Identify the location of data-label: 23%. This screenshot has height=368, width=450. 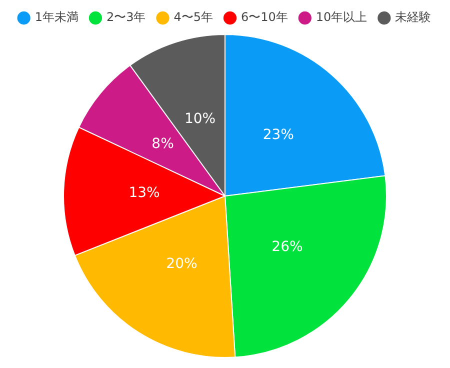
(278, 135).